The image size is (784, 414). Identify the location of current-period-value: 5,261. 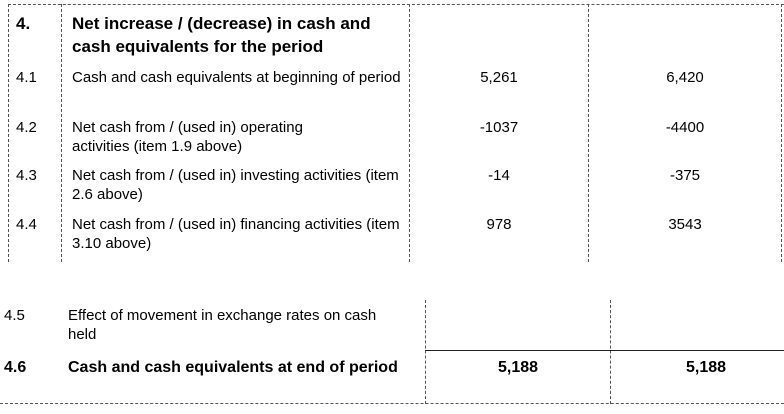
(499, 77).